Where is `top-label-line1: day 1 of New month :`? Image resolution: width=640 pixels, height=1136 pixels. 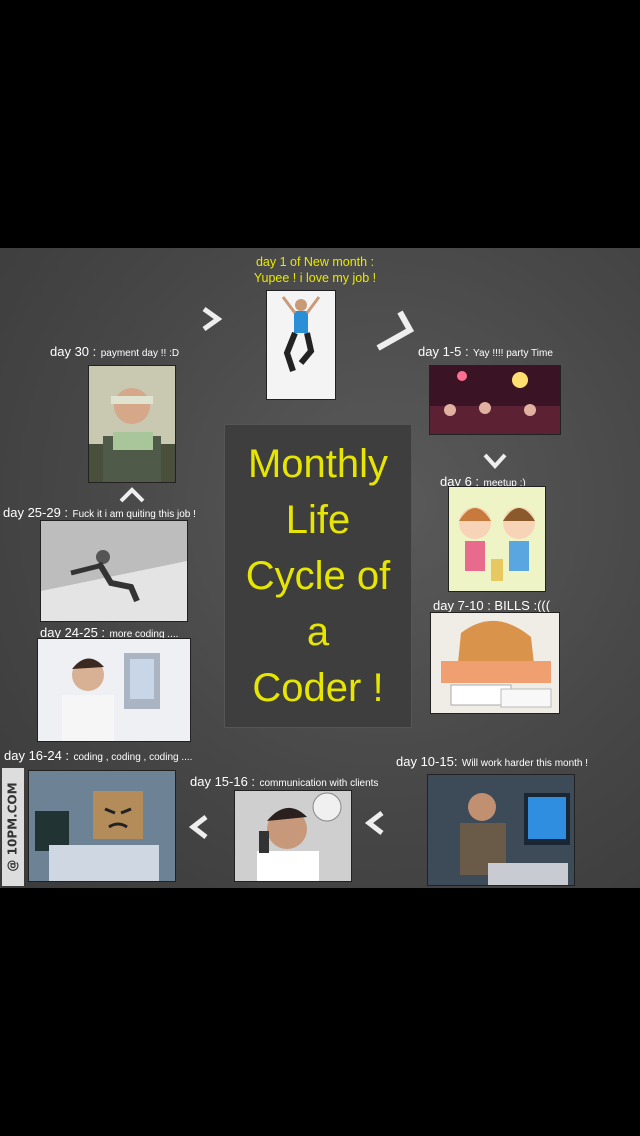
top-label-line1: day 1 of New month : is located at coordinates (315, 262).